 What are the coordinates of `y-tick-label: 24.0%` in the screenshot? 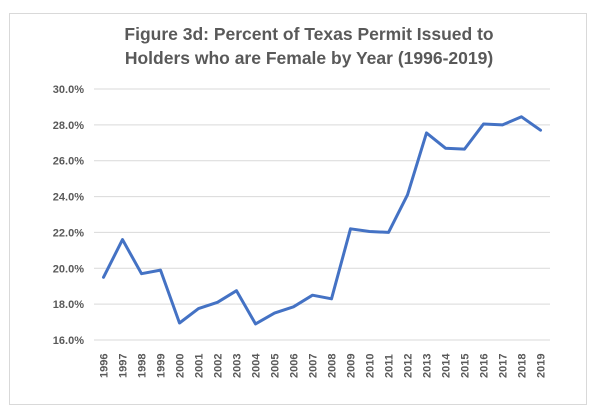 It's located at (68, 198).